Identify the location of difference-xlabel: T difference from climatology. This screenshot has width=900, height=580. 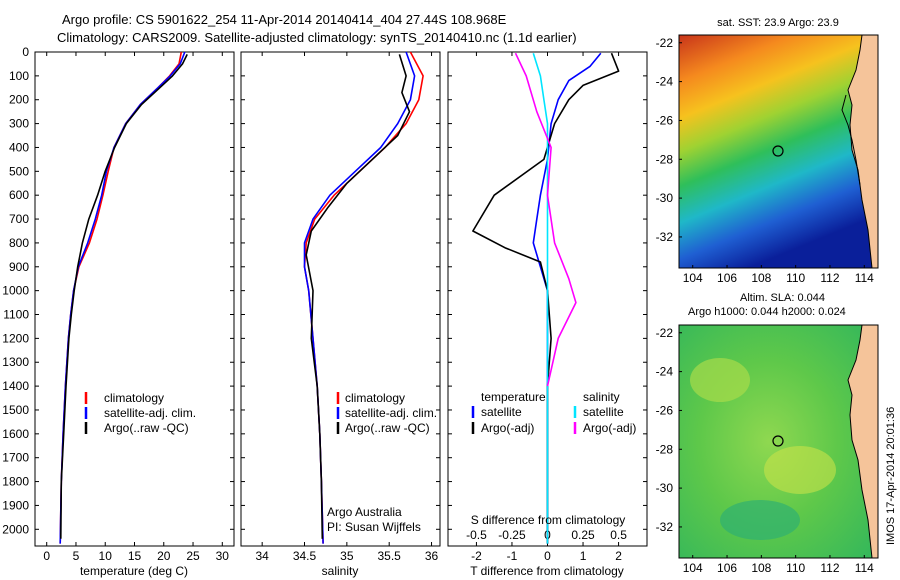
(547, 571).